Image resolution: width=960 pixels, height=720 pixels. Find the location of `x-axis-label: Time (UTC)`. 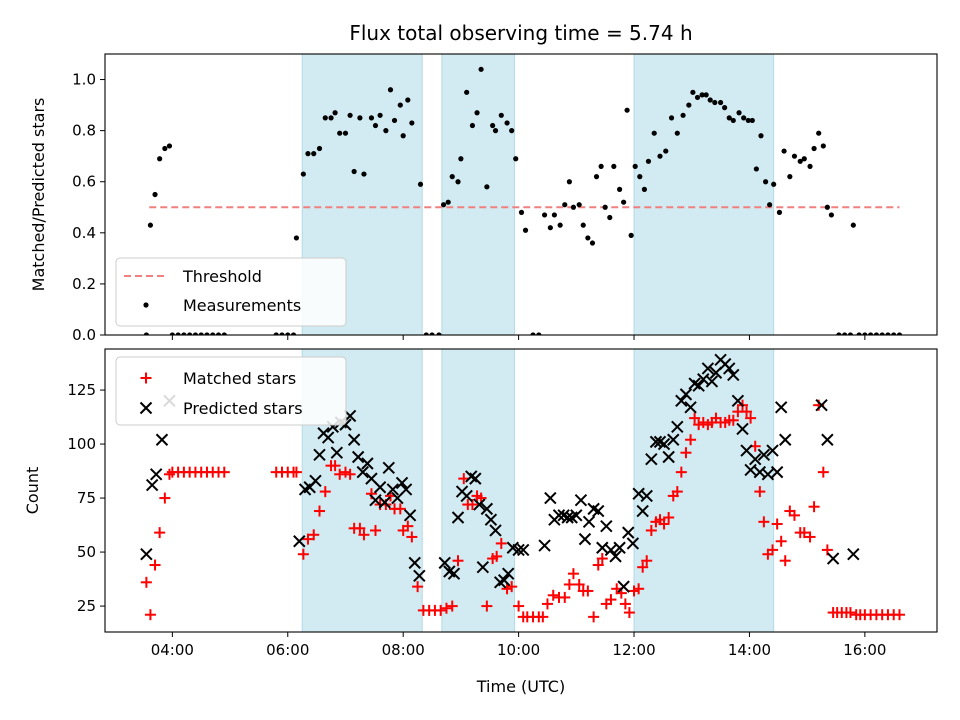

x-axis-label: Time (UTC) is located at coordinates (520, 686).